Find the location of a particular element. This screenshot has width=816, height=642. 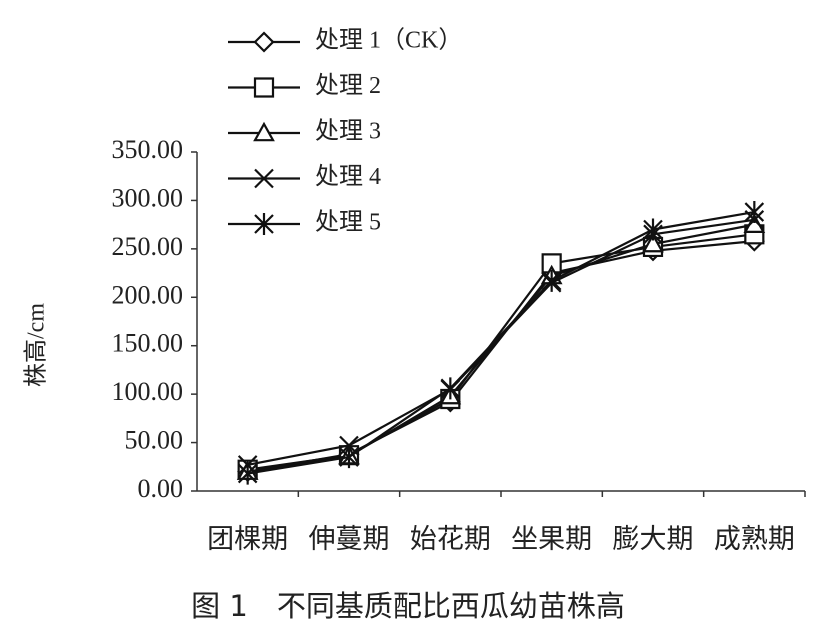

x-tick-label: 伸蔓期 is located at coordinates (349, 539).